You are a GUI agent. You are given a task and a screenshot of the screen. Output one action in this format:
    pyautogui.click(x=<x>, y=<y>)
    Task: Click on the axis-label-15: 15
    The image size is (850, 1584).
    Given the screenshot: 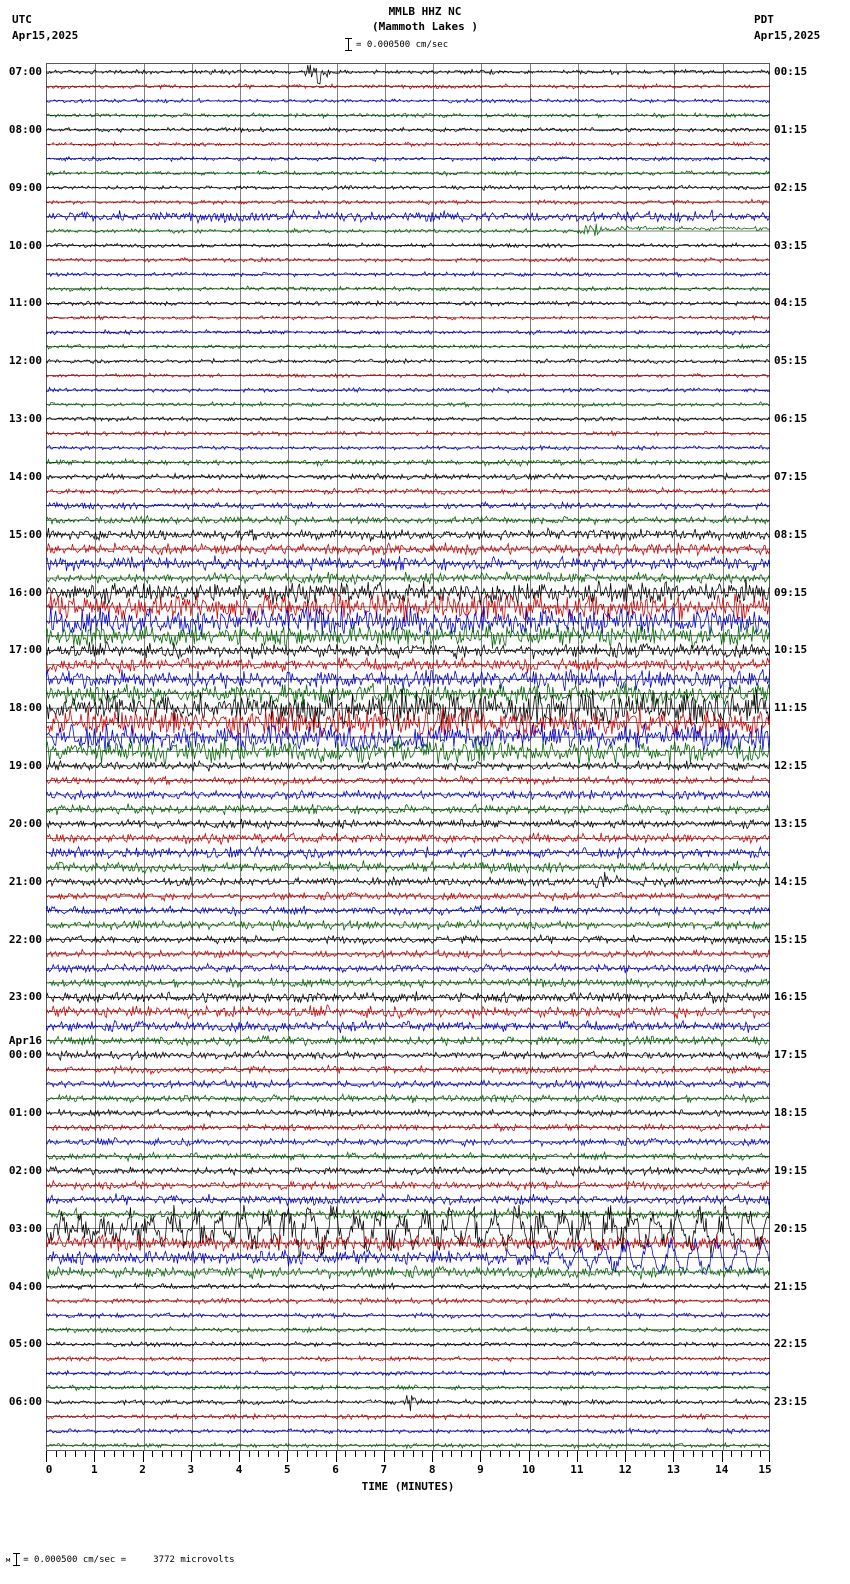 What is the action you would take?
    pyautogui.click(x=765, y=1469)
    